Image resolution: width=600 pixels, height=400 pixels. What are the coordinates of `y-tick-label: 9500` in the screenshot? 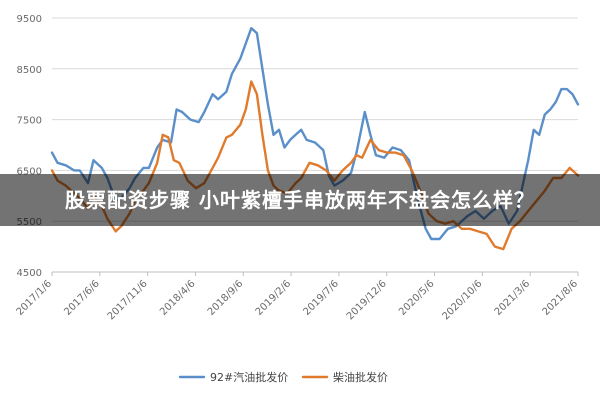 It's located at (29, 19).